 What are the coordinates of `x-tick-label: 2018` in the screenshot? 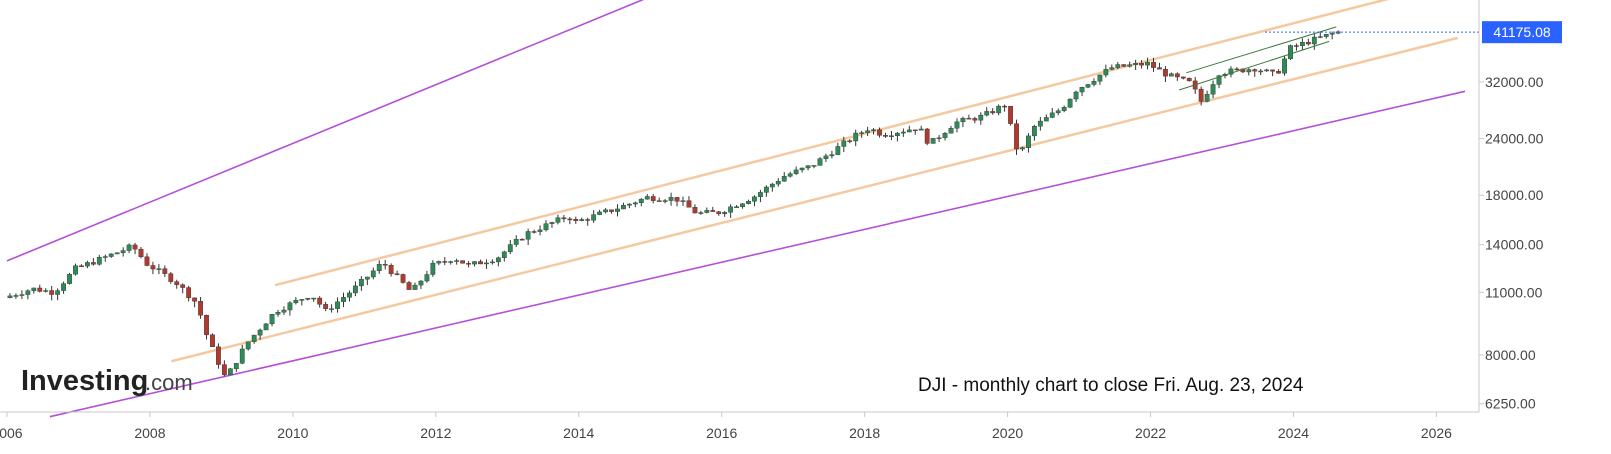 It's located at (864, 433).